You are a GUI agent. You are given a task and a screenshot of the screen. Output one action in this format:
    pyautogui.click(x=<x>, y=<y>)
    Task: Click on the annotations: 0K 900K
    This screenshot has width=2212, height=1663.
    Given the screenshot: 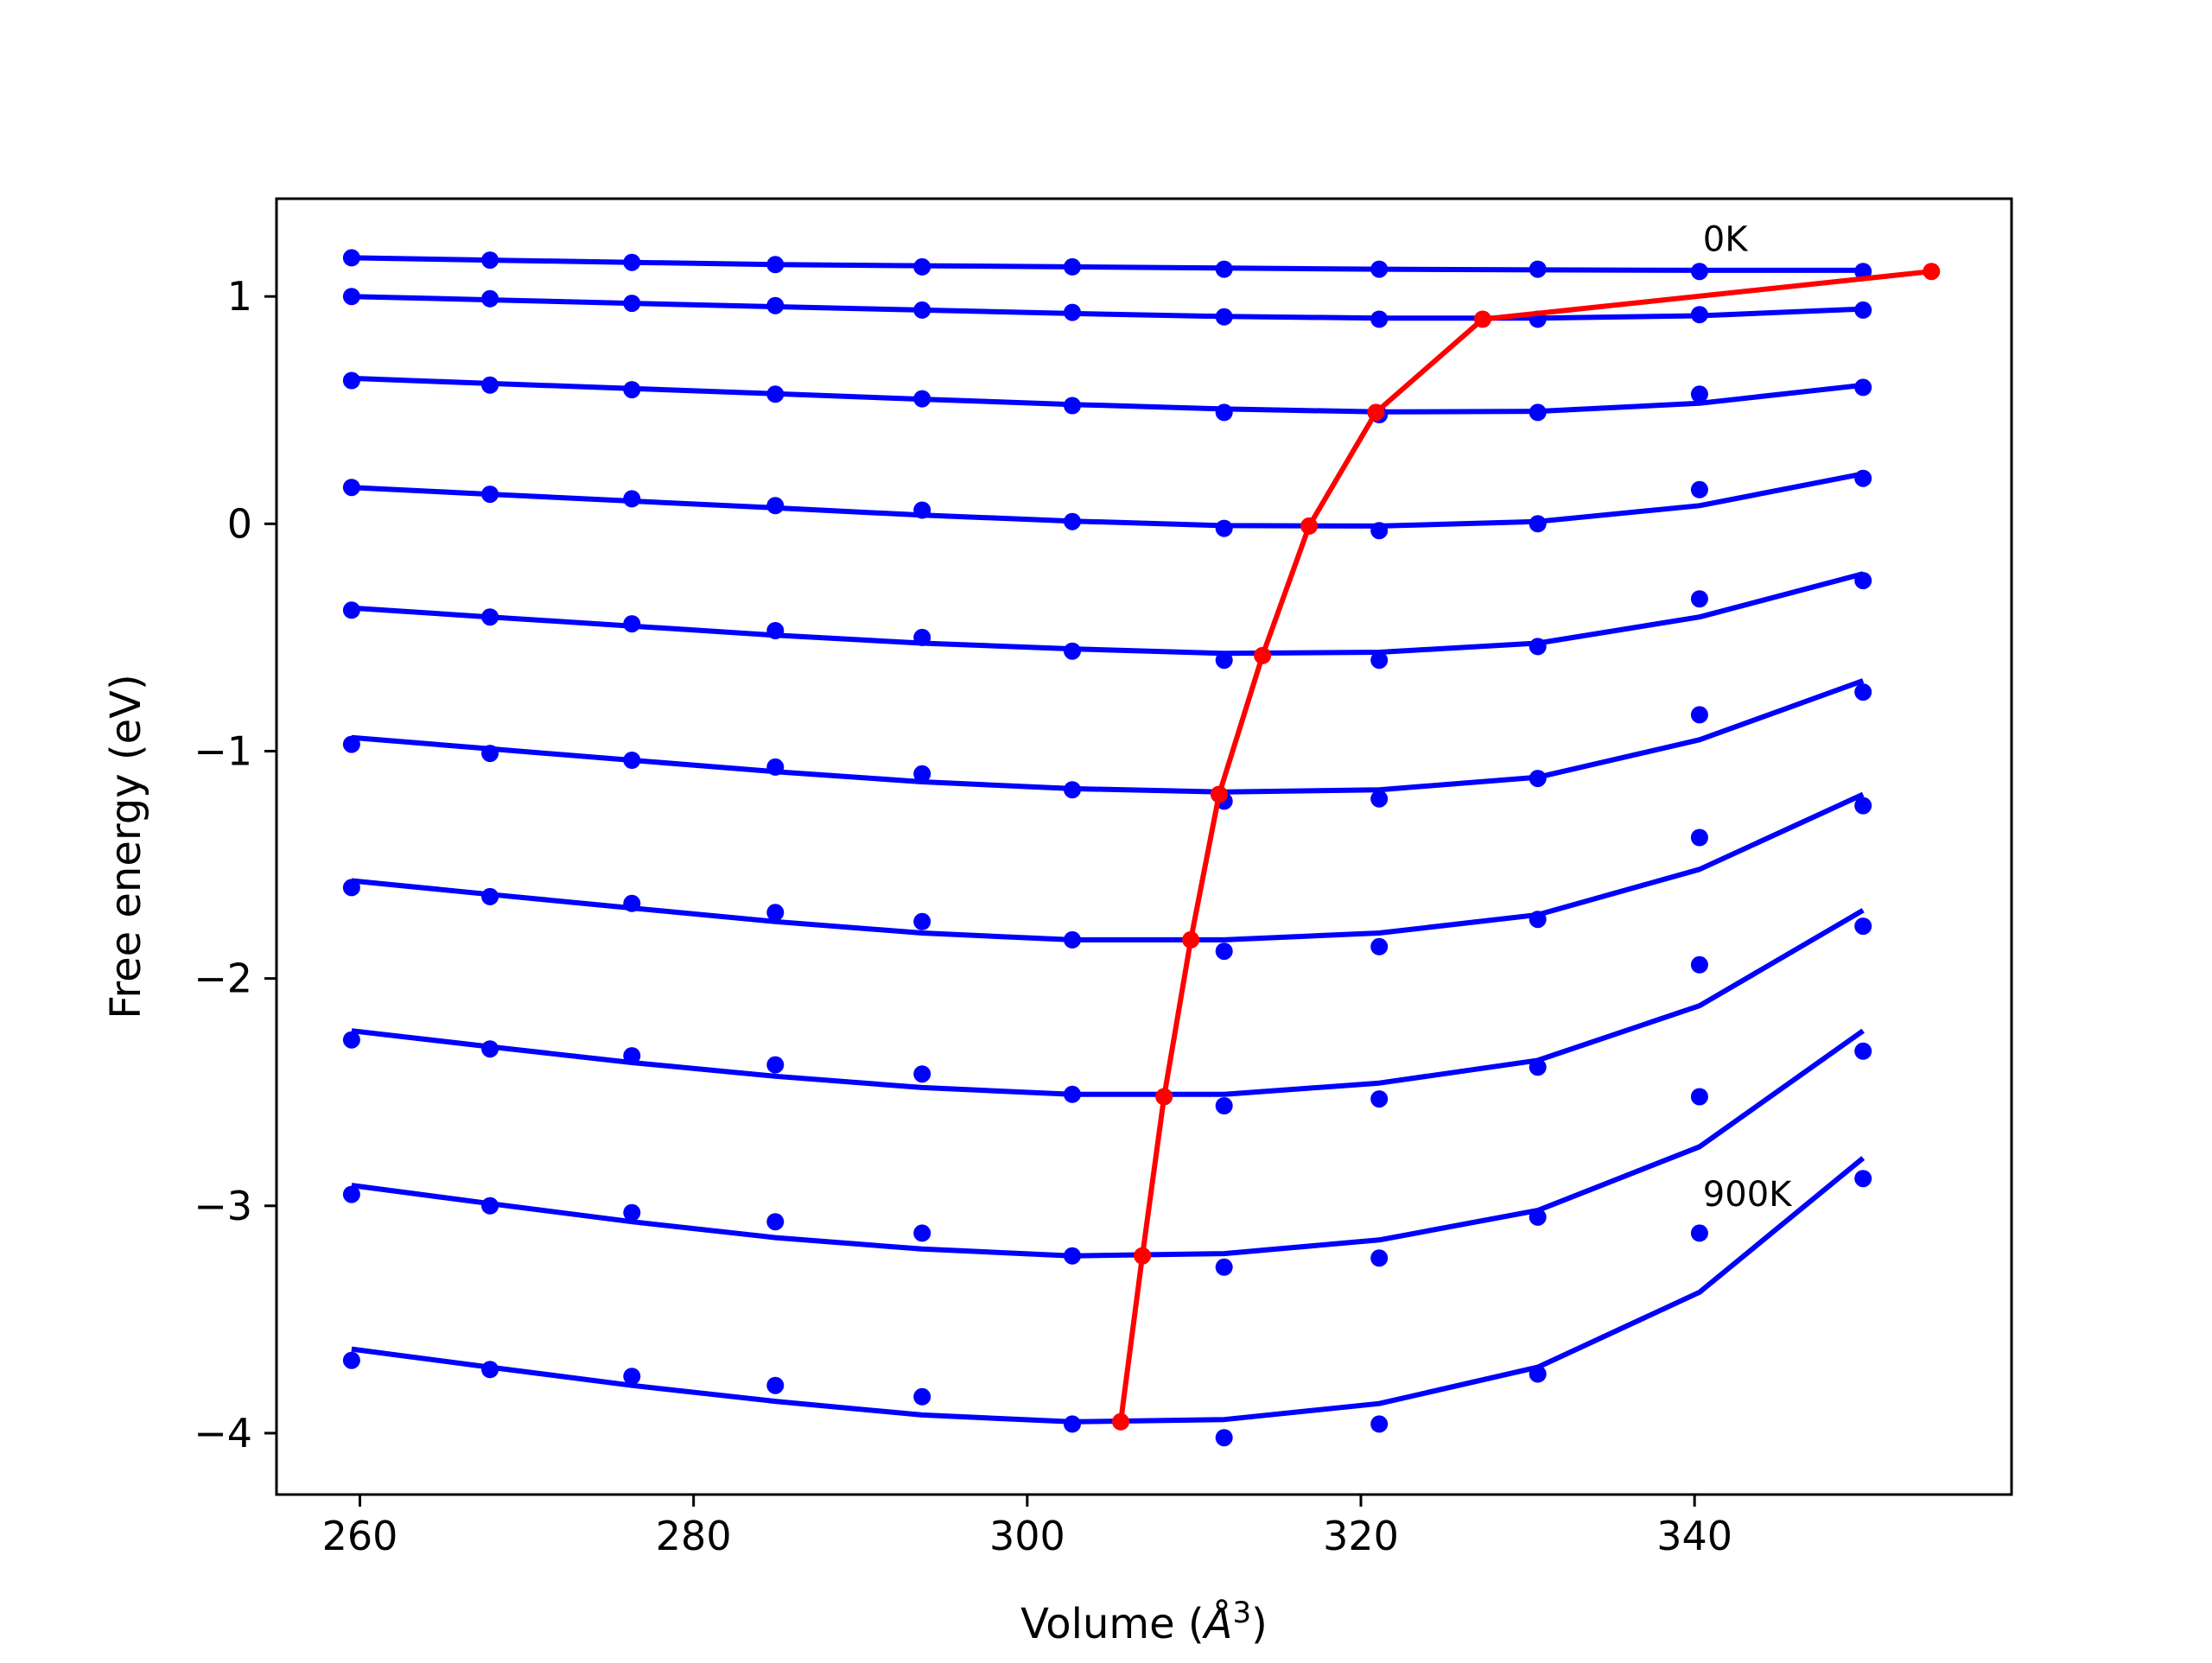 What is the action you would take?
    pyautogui.click(x=1748, y=718)
    